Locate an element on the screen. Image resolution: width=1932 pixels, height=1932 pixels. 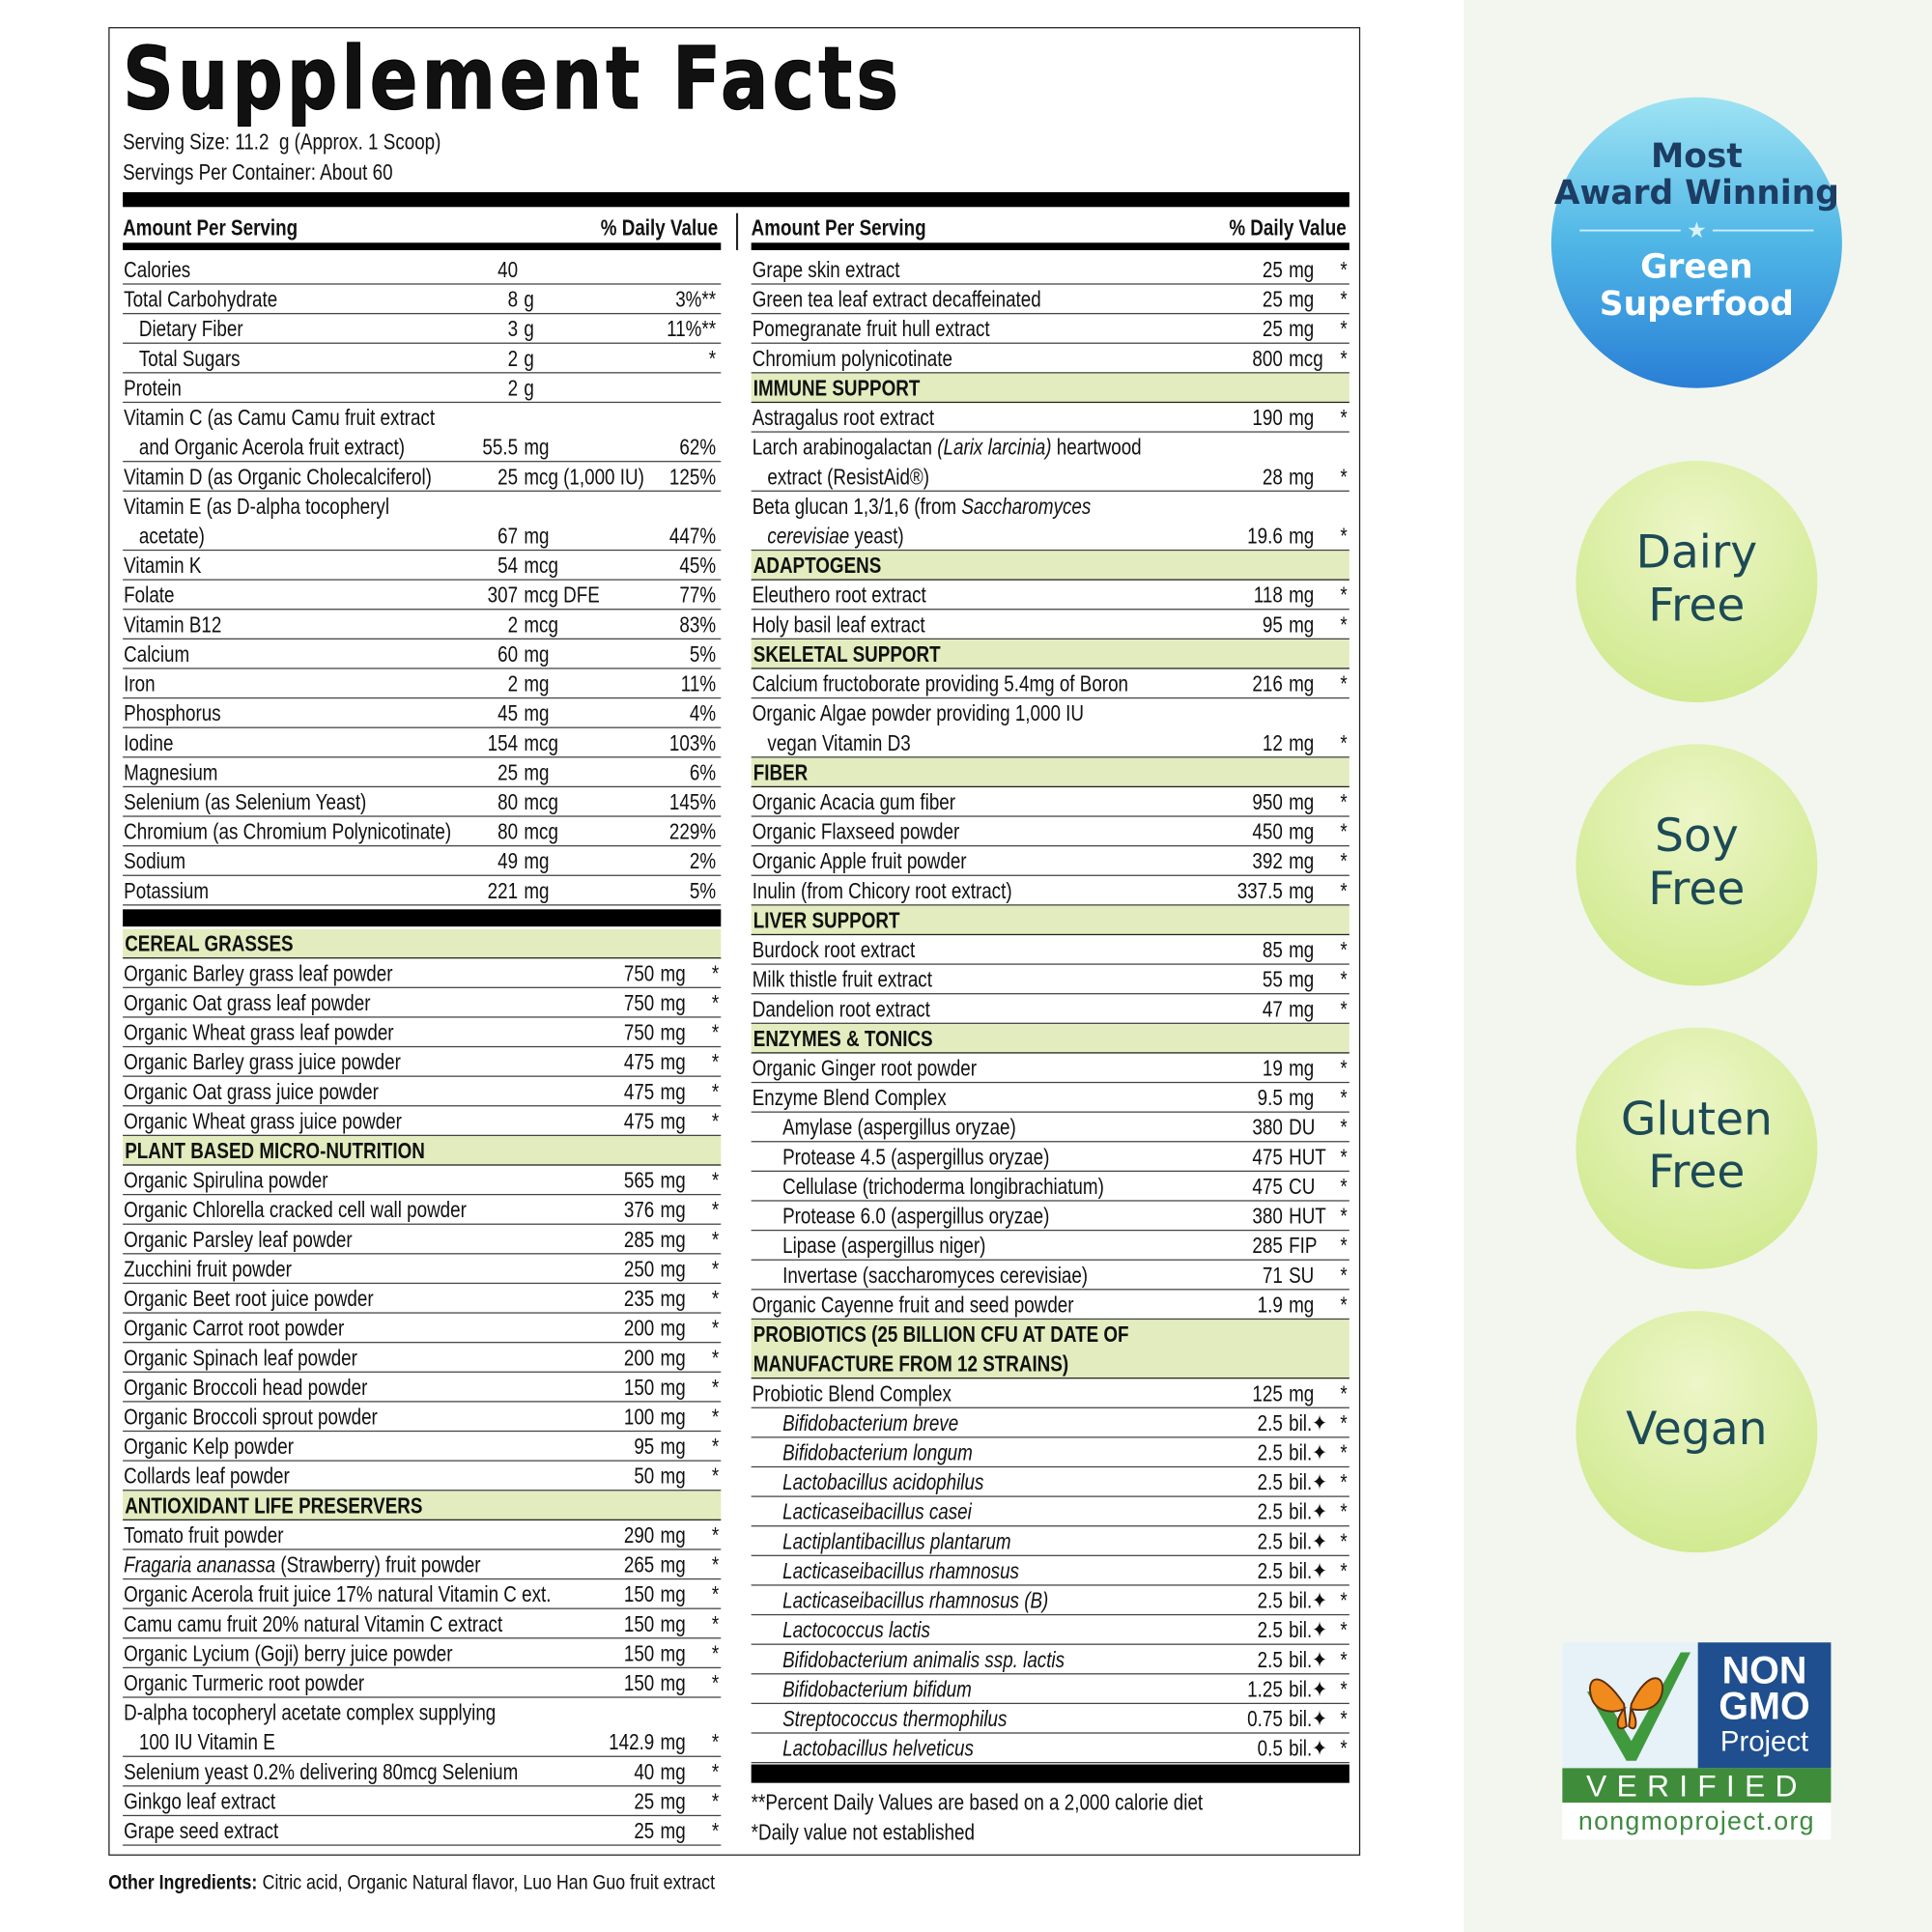
name: Chromium polynicotinate is located at coordinates (1051, 359).